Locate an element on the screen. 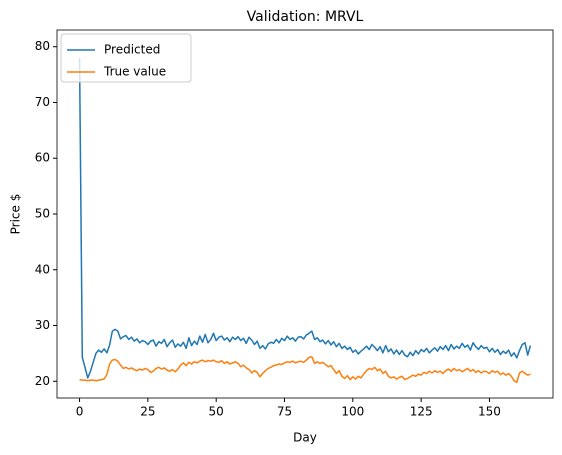 This screenshot has width=562, height=455. y-tick-label: 50 is located at coordinates (42, 214).